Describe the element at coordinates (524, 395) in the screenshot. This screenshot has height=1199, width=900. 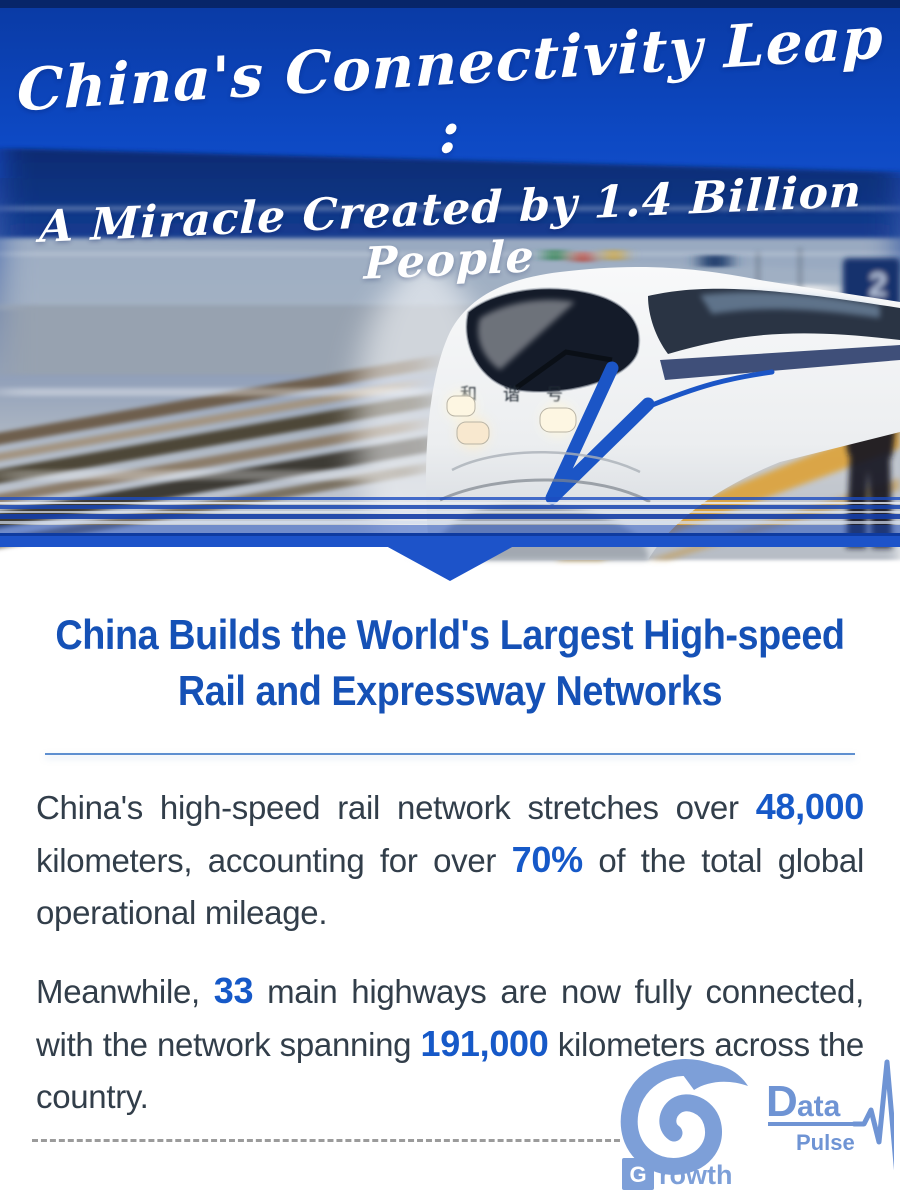
I see `train-front-label: 和谐号` at that location.